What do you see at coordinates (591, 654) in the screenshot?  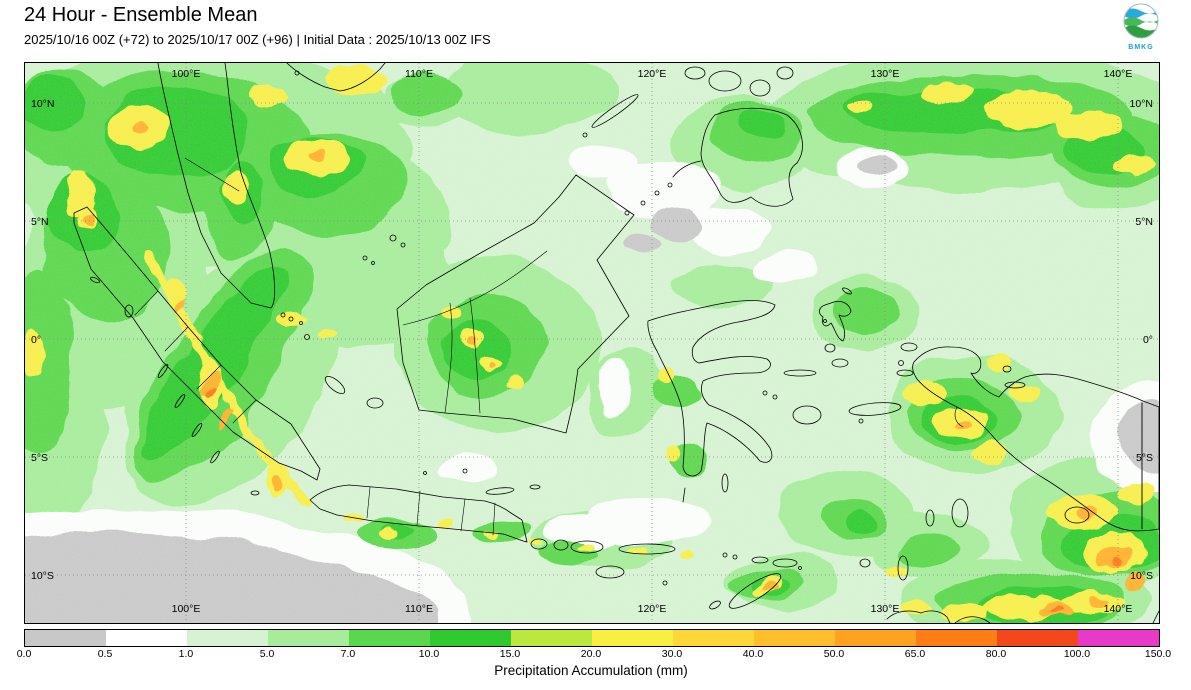 I see `colorbar-tick: 20.0` at bounding box center [591, 654].